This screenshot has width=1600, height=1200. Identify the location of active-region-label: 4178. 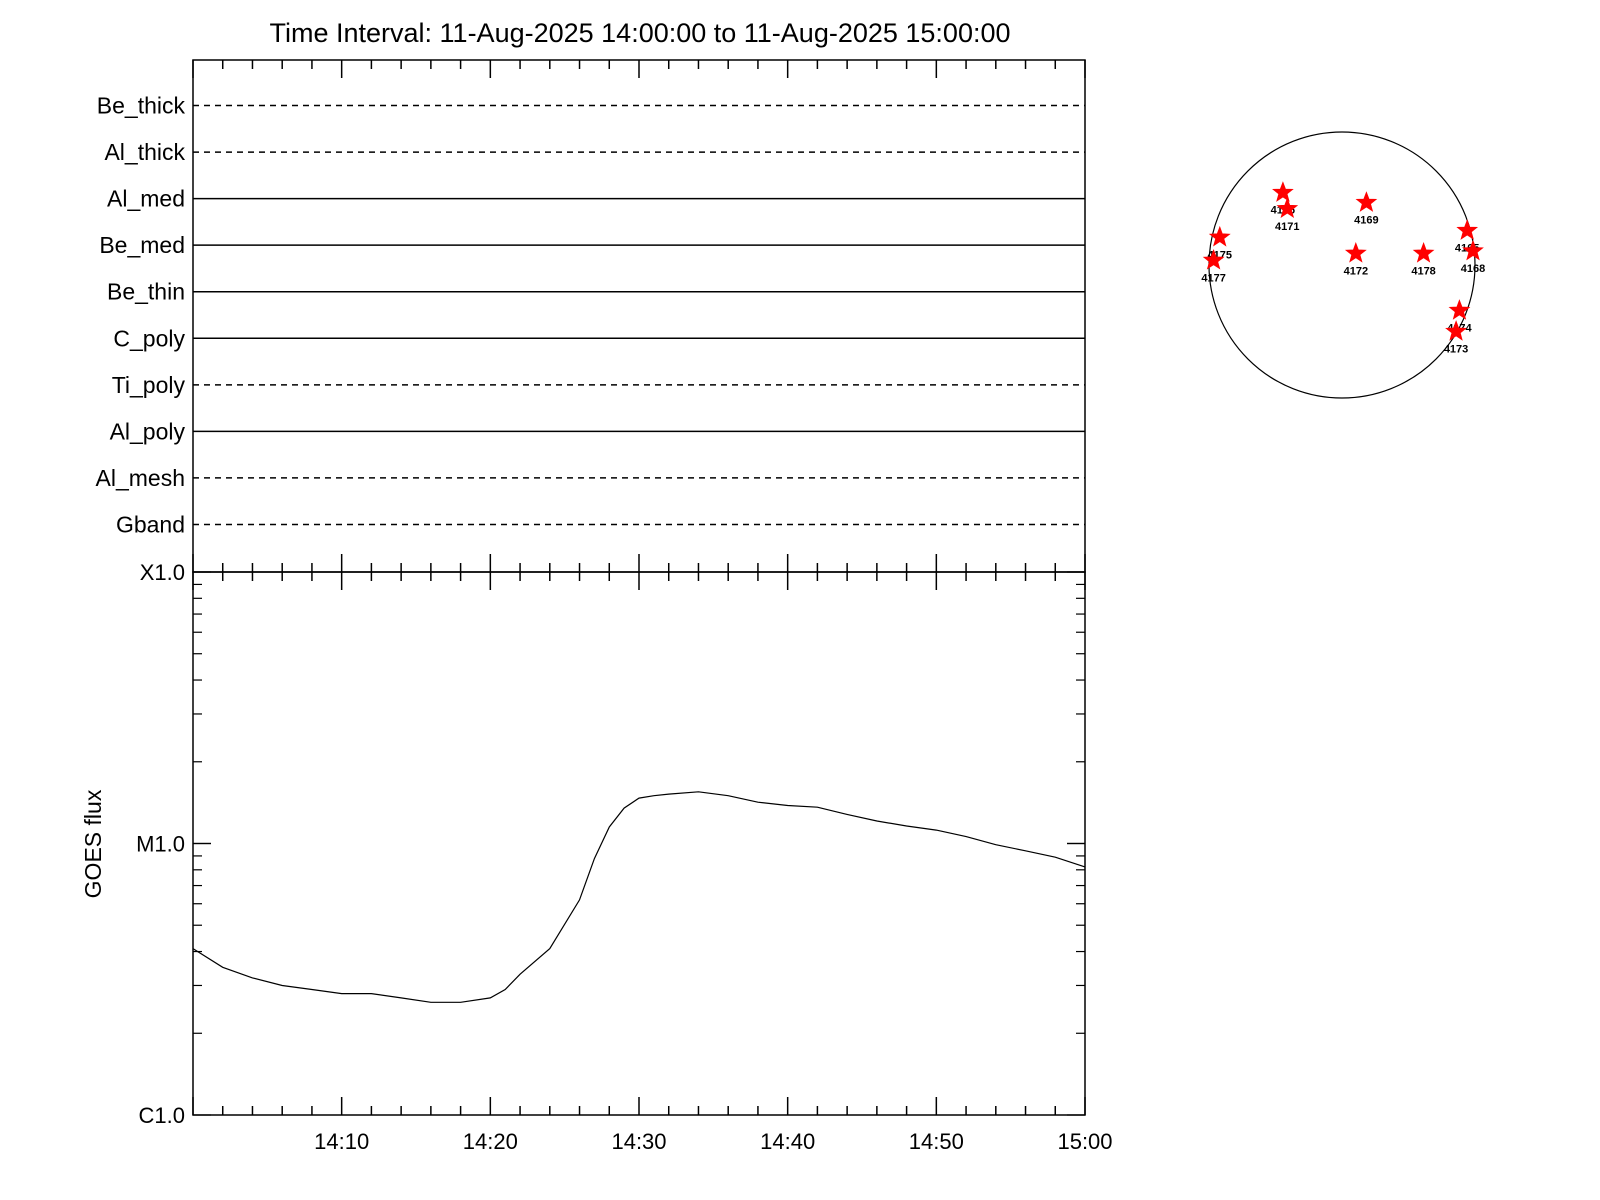
(1423, 271).